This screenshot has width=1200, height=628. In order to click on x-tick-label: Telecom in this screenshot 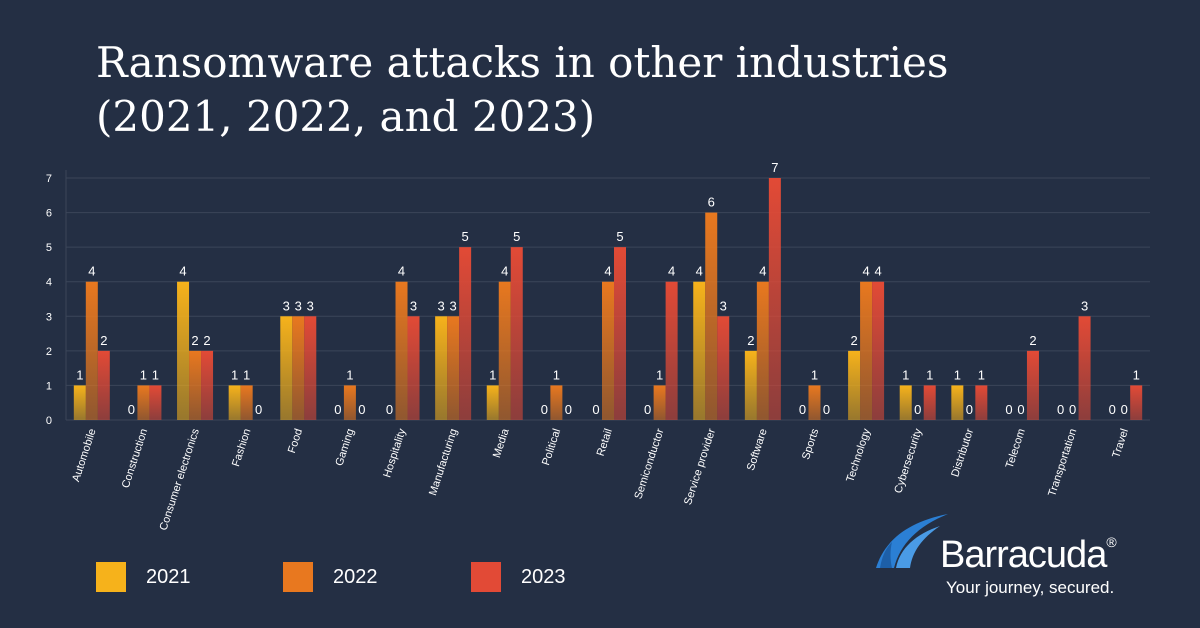, I will do `click(1016, 448)`.